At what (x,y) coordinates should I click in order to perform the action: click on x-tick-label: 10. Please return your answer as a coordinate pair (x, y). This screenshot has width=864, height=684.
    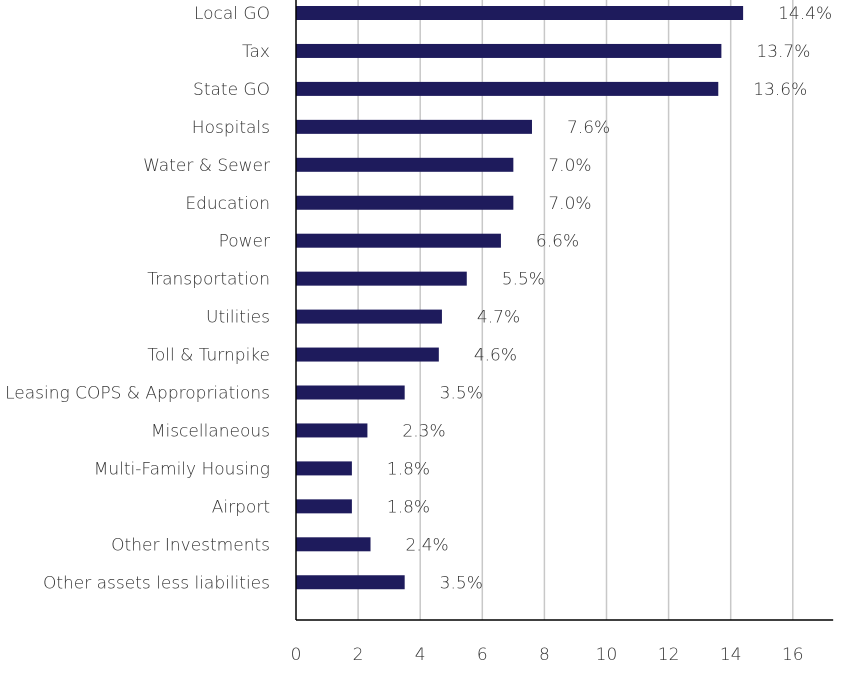
    Looking at the image, I should click on (607, 655).